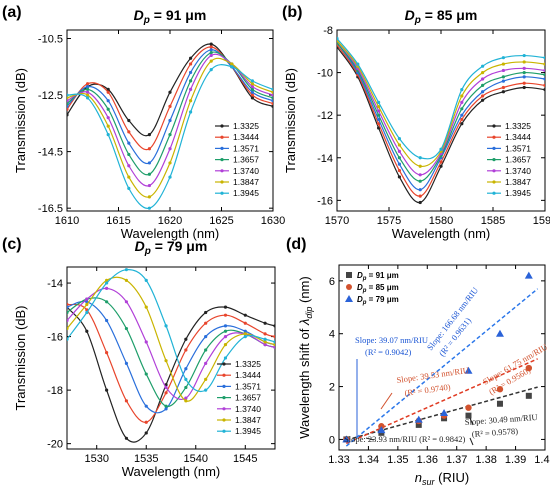 The width and height of the screenshot is (550, 488). Describe the element at coordinates (456, 460) in the screenshot. I see `x-tick-label: 1.37` at that location.